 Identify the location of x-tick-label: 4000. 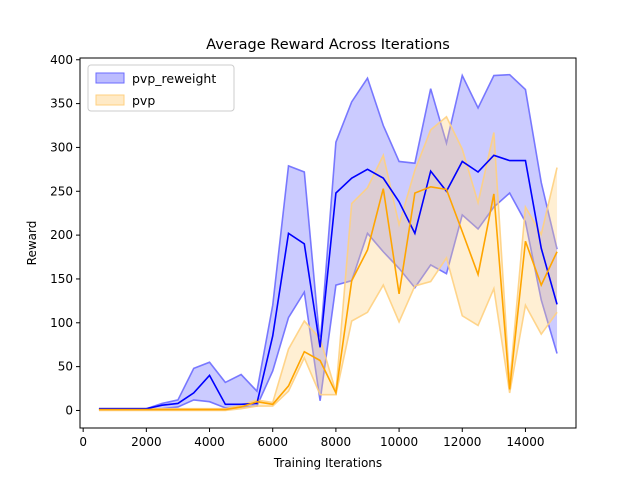
(209, 442).